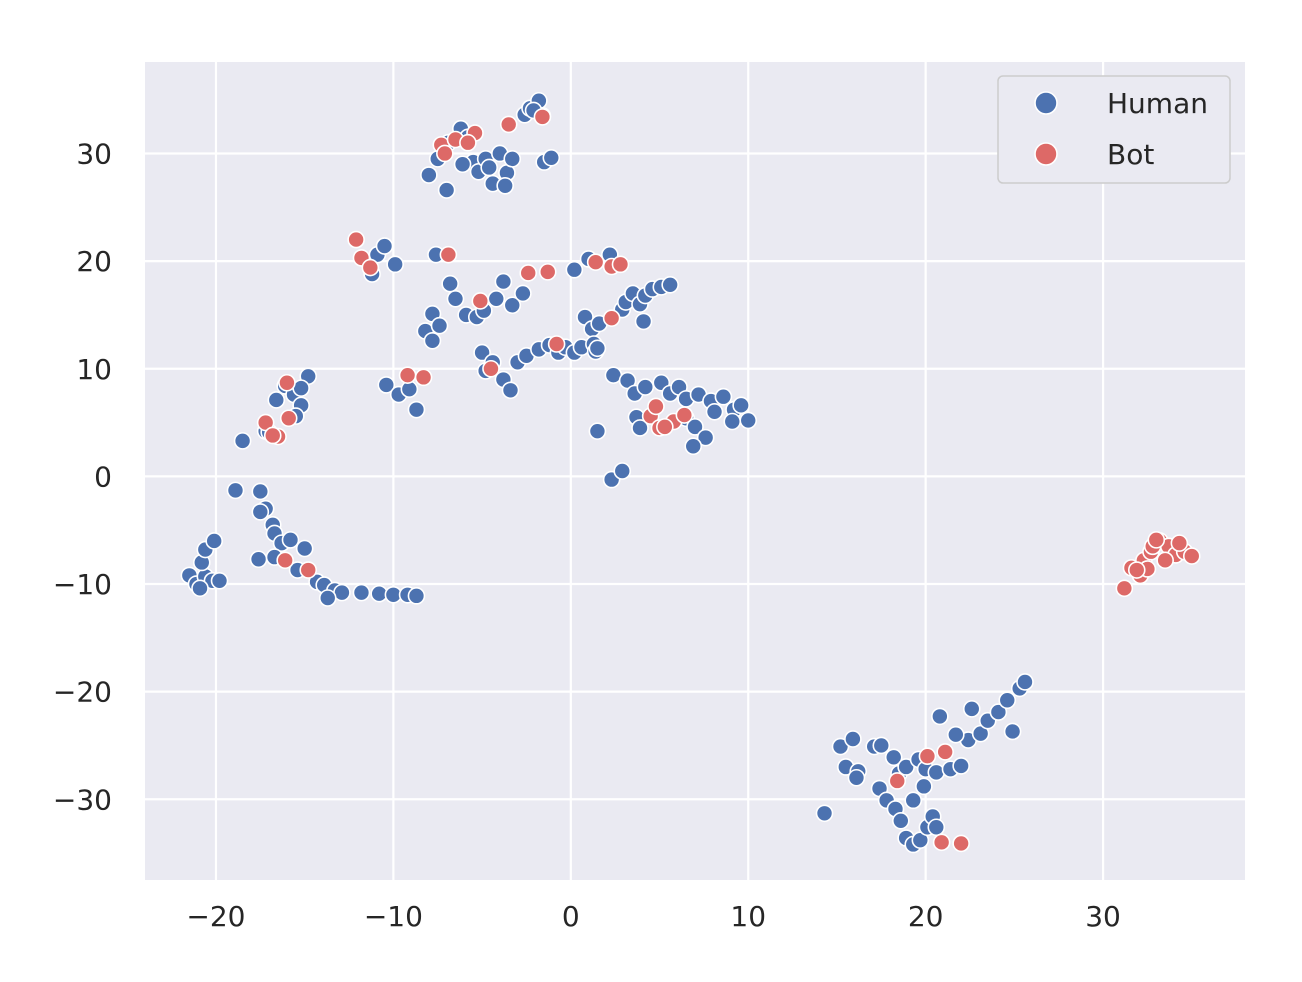  I want to click on x-tick-label: −20, so click(215, 916).